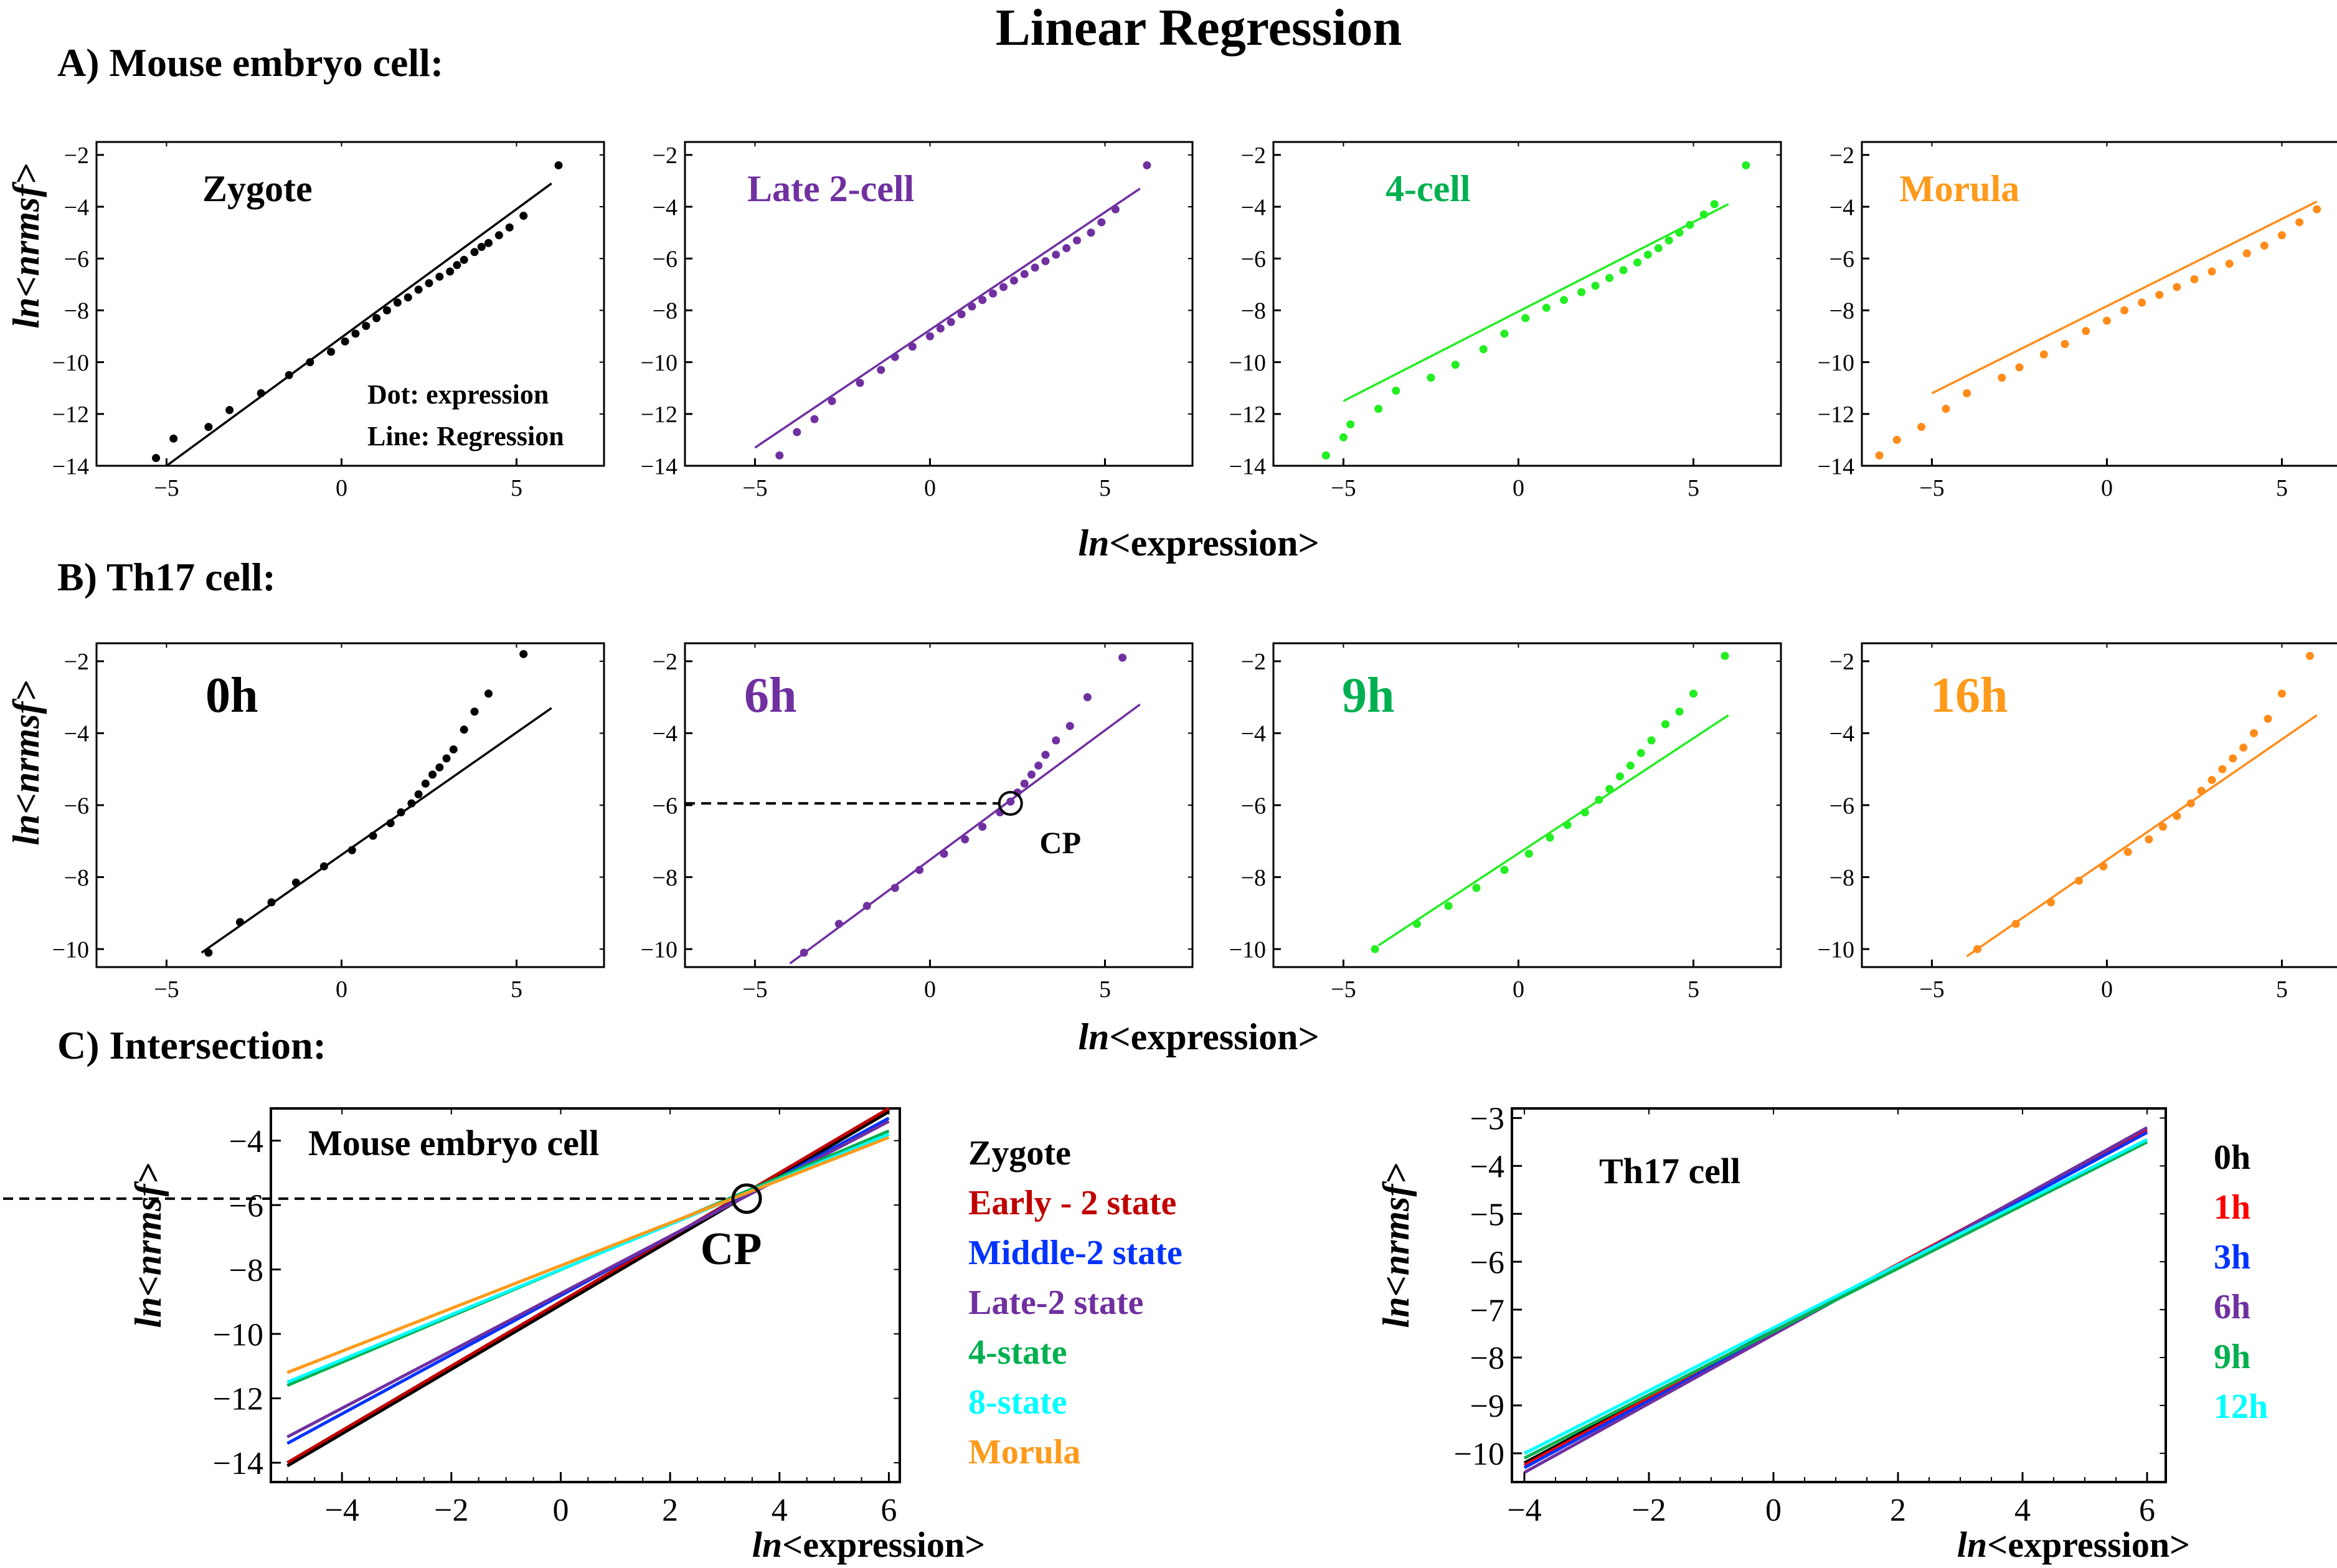 This screenshot has width=2337, height=1568. Describe the element at coordinates (451, 1510) in the screenshot. I see `x-tick-label: −2` at that location.